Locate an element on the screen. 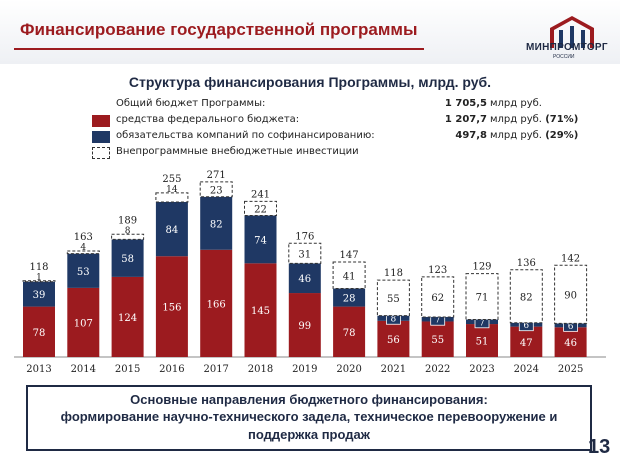  ministry-logo is located at coordinates (572, 32).